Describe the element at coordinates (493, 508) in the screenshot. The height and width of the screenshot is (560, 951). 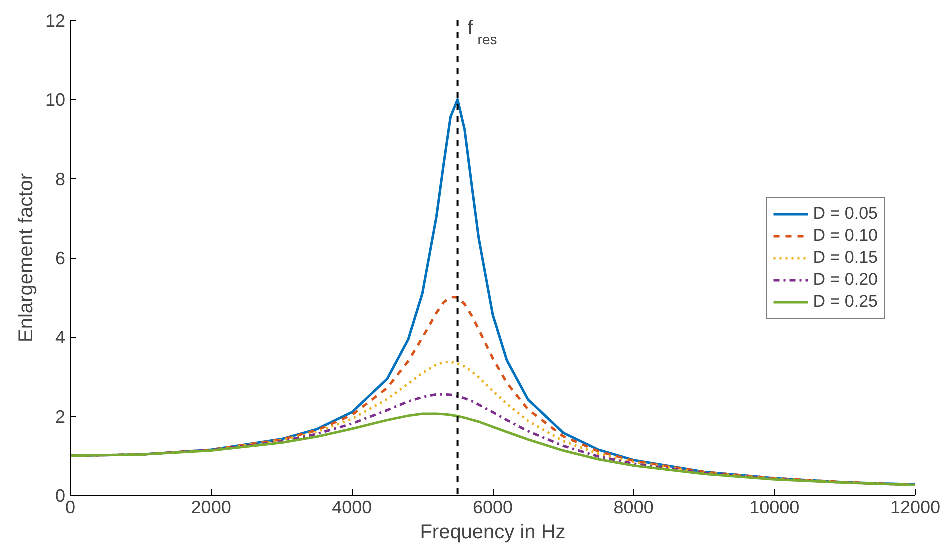
I see `x-tick-label: 6000` at that location.